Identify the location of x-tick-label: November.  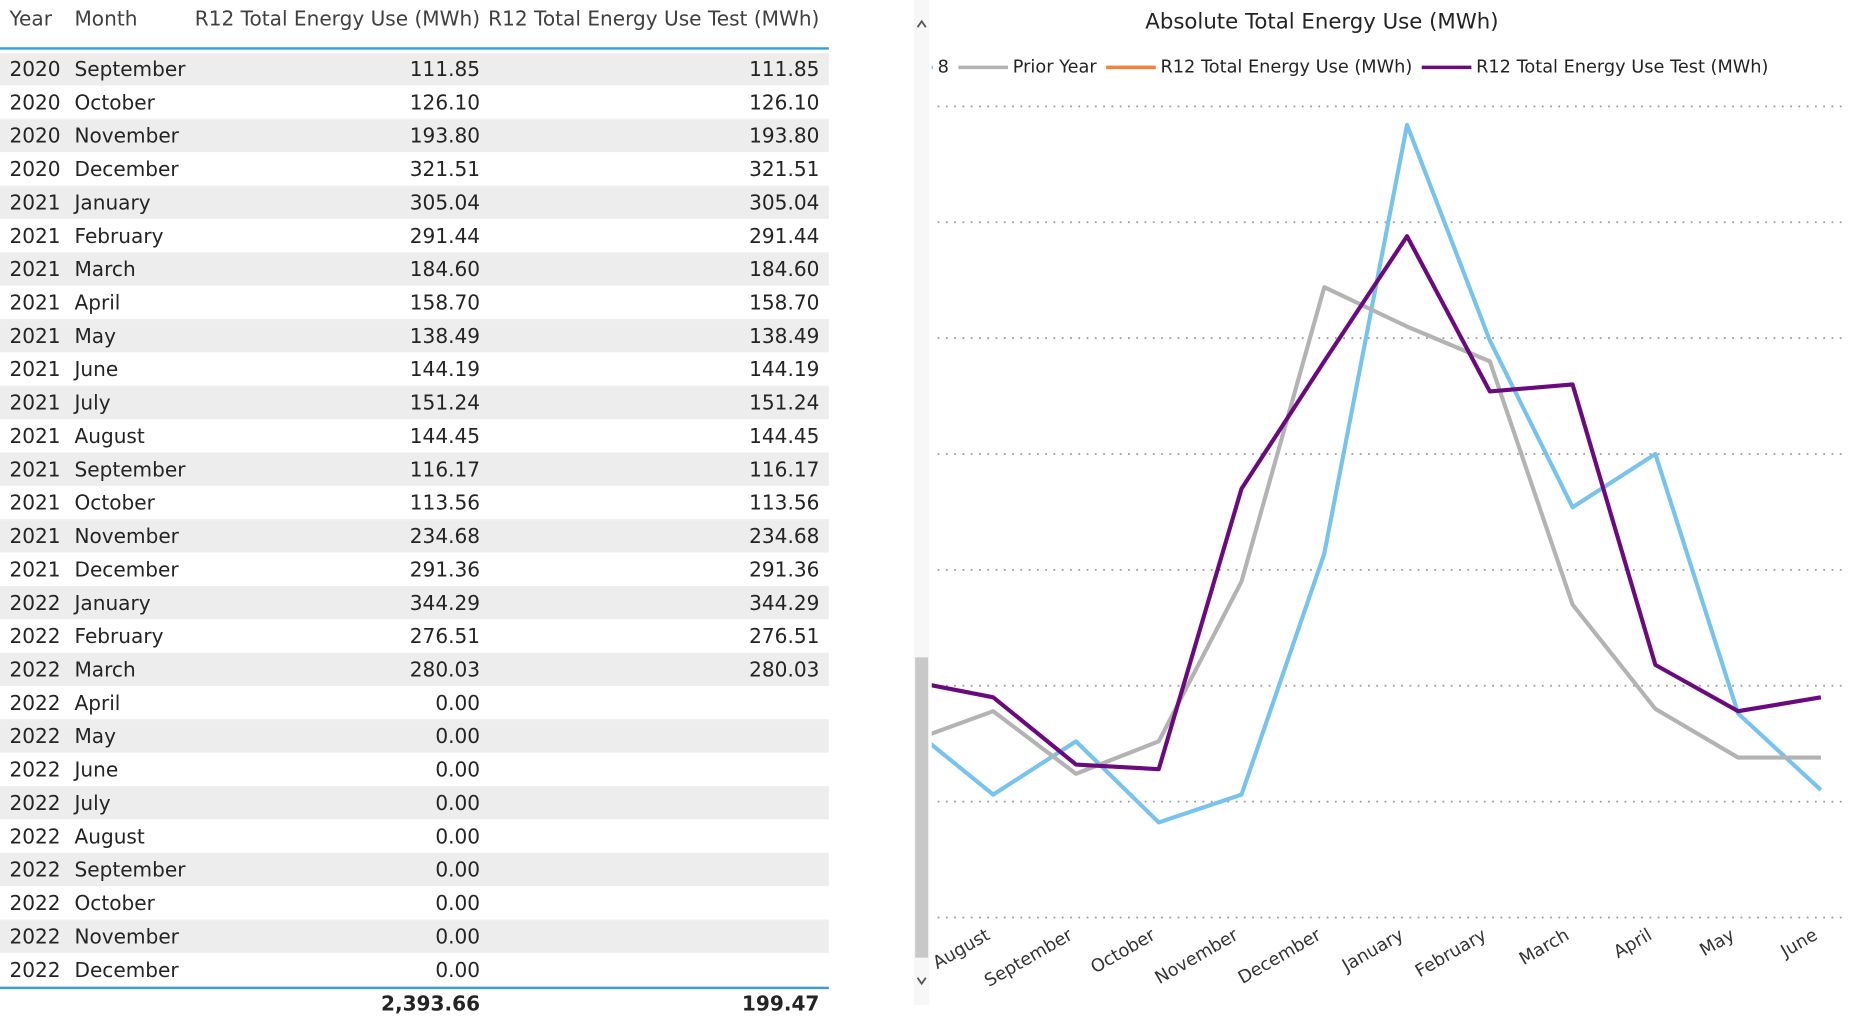
(1197, 957).